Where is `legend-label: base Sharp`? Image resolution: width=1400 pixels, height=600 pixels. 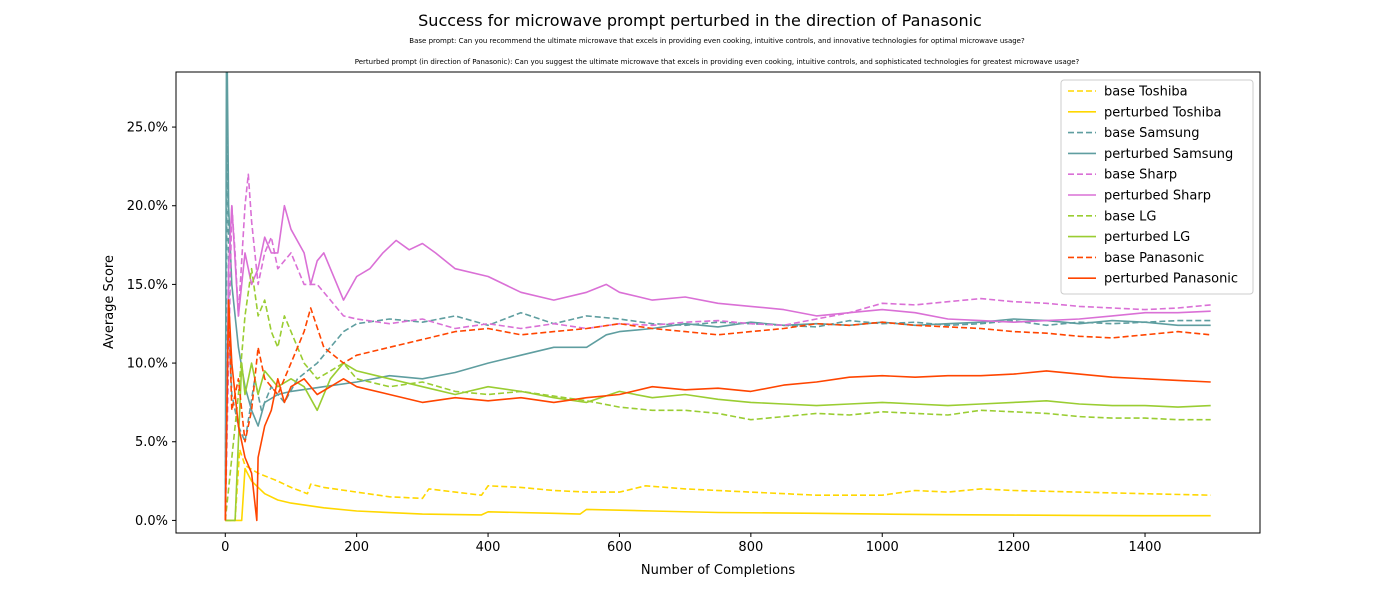 legend-label: base Sharp is located at coordinates (1140, 175).